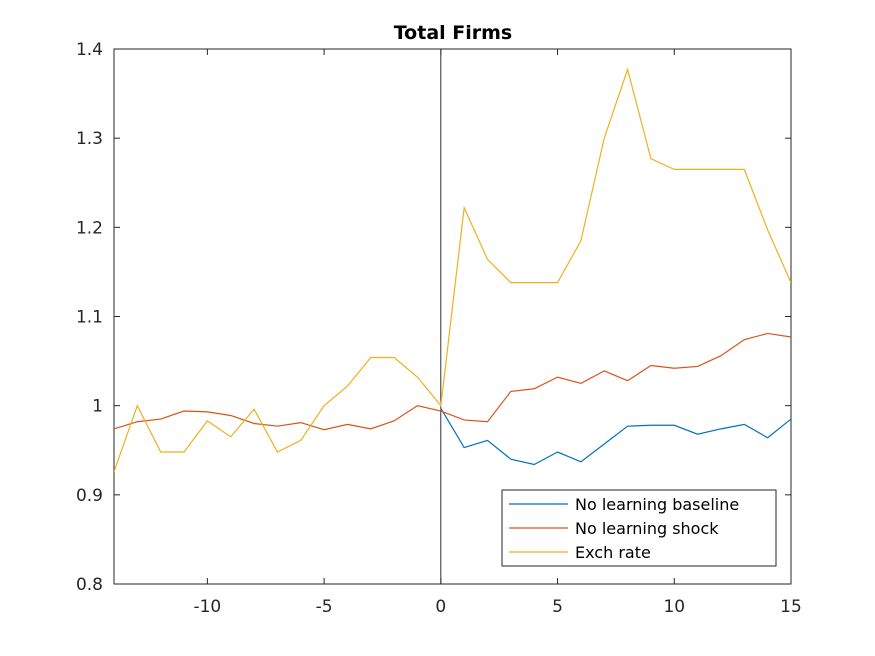  What do you see at coordinates (89, 496) in the screenshot?
I see `y-tick-label: 0.9` at bounding box center [89, 496].